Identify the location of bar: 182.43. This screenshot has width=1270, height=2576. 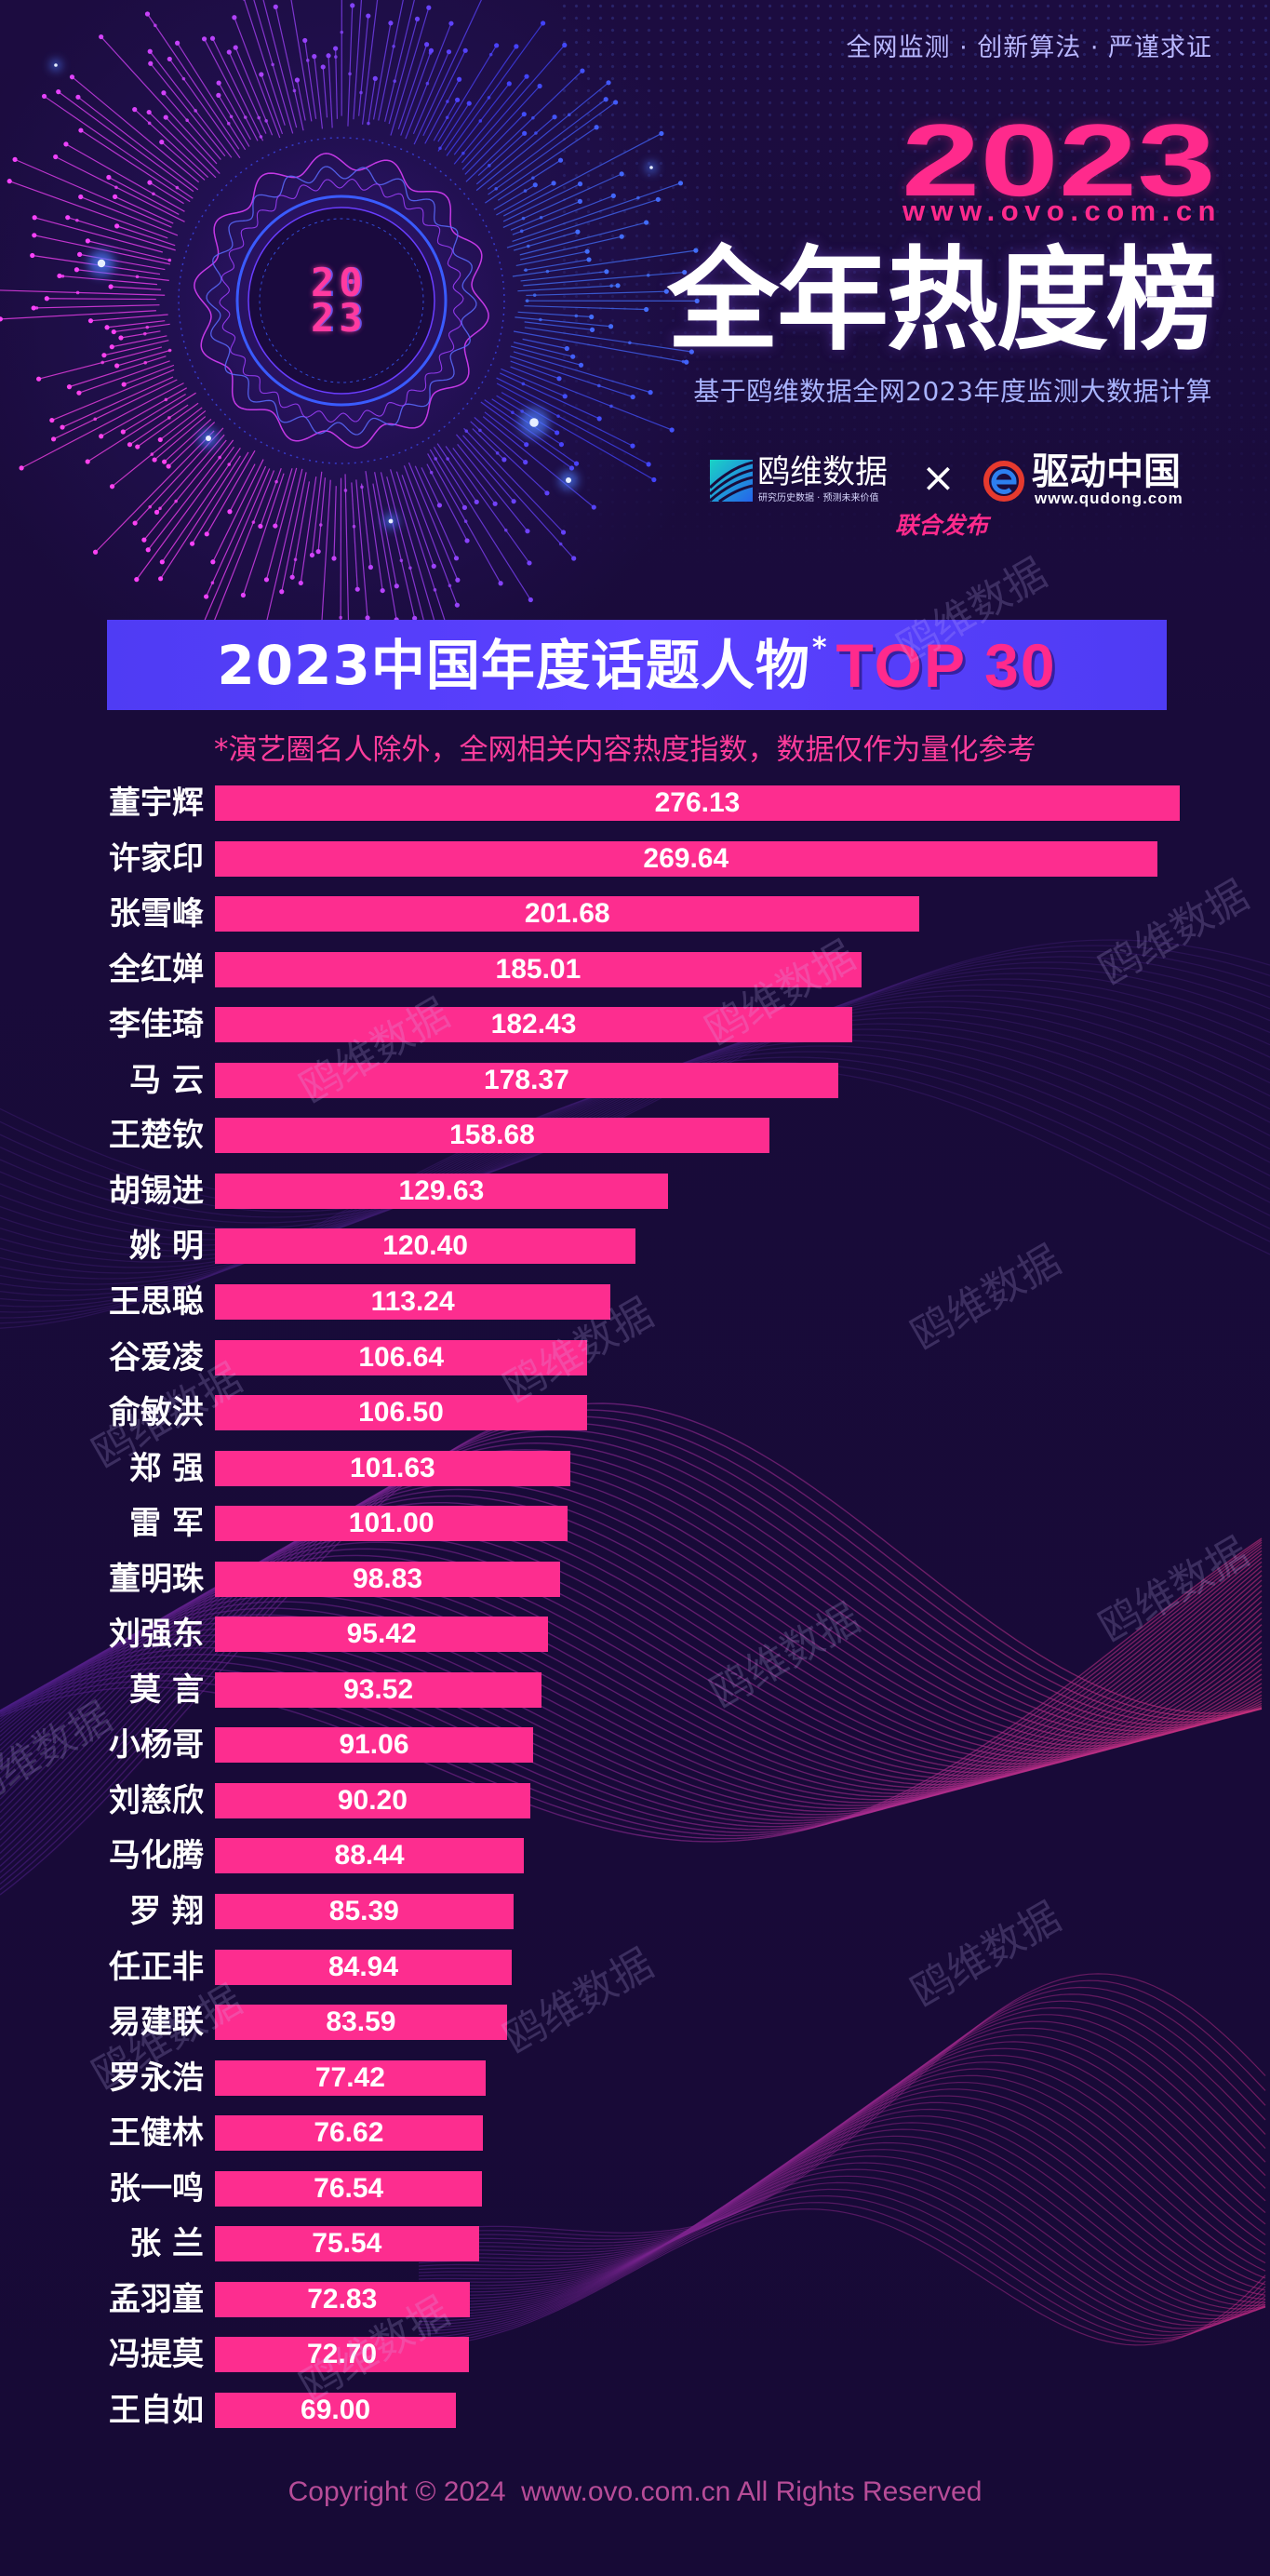
(534, 1025).